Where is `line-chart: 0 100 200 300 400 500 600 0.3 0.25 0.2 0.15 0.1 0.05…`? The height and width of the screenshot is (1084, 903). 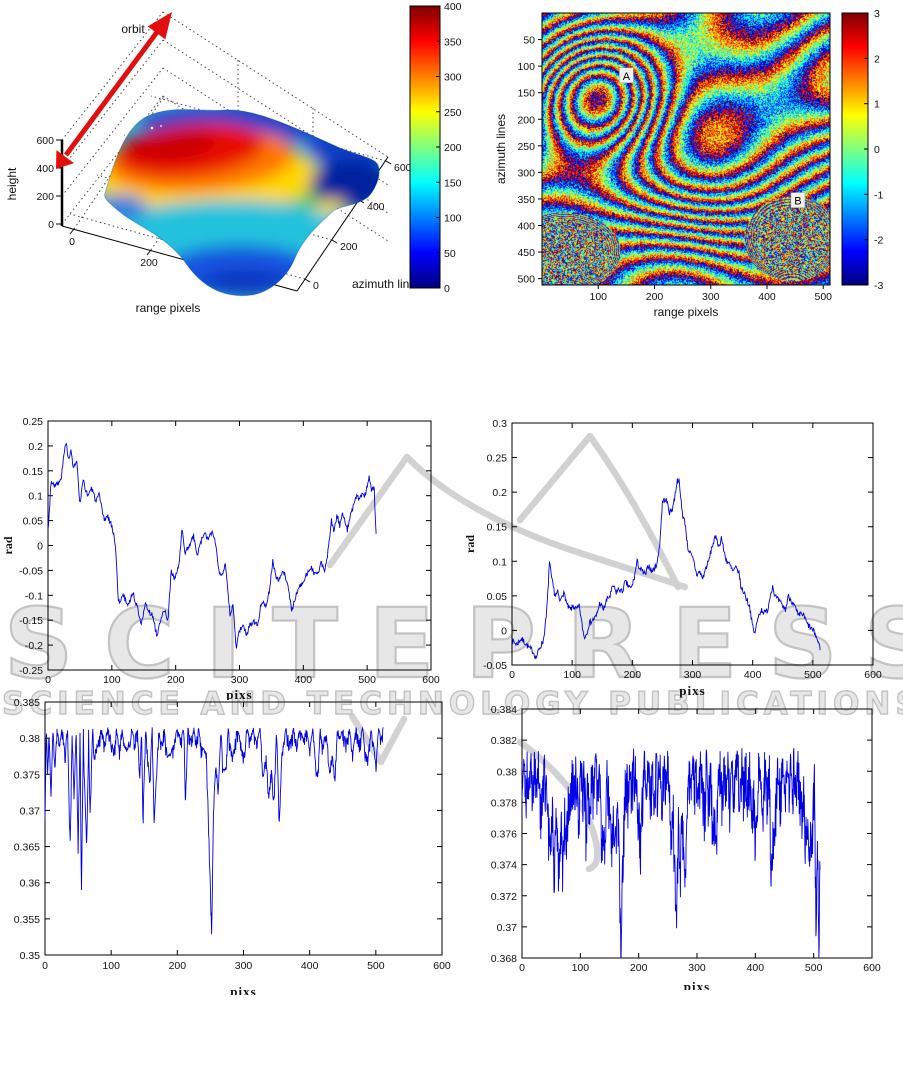 line-chart: 0 100 200 300 400 500 600 0.3 0.25 0.2 0.15 0.1 0.05… is located at coordinates (672, 558).